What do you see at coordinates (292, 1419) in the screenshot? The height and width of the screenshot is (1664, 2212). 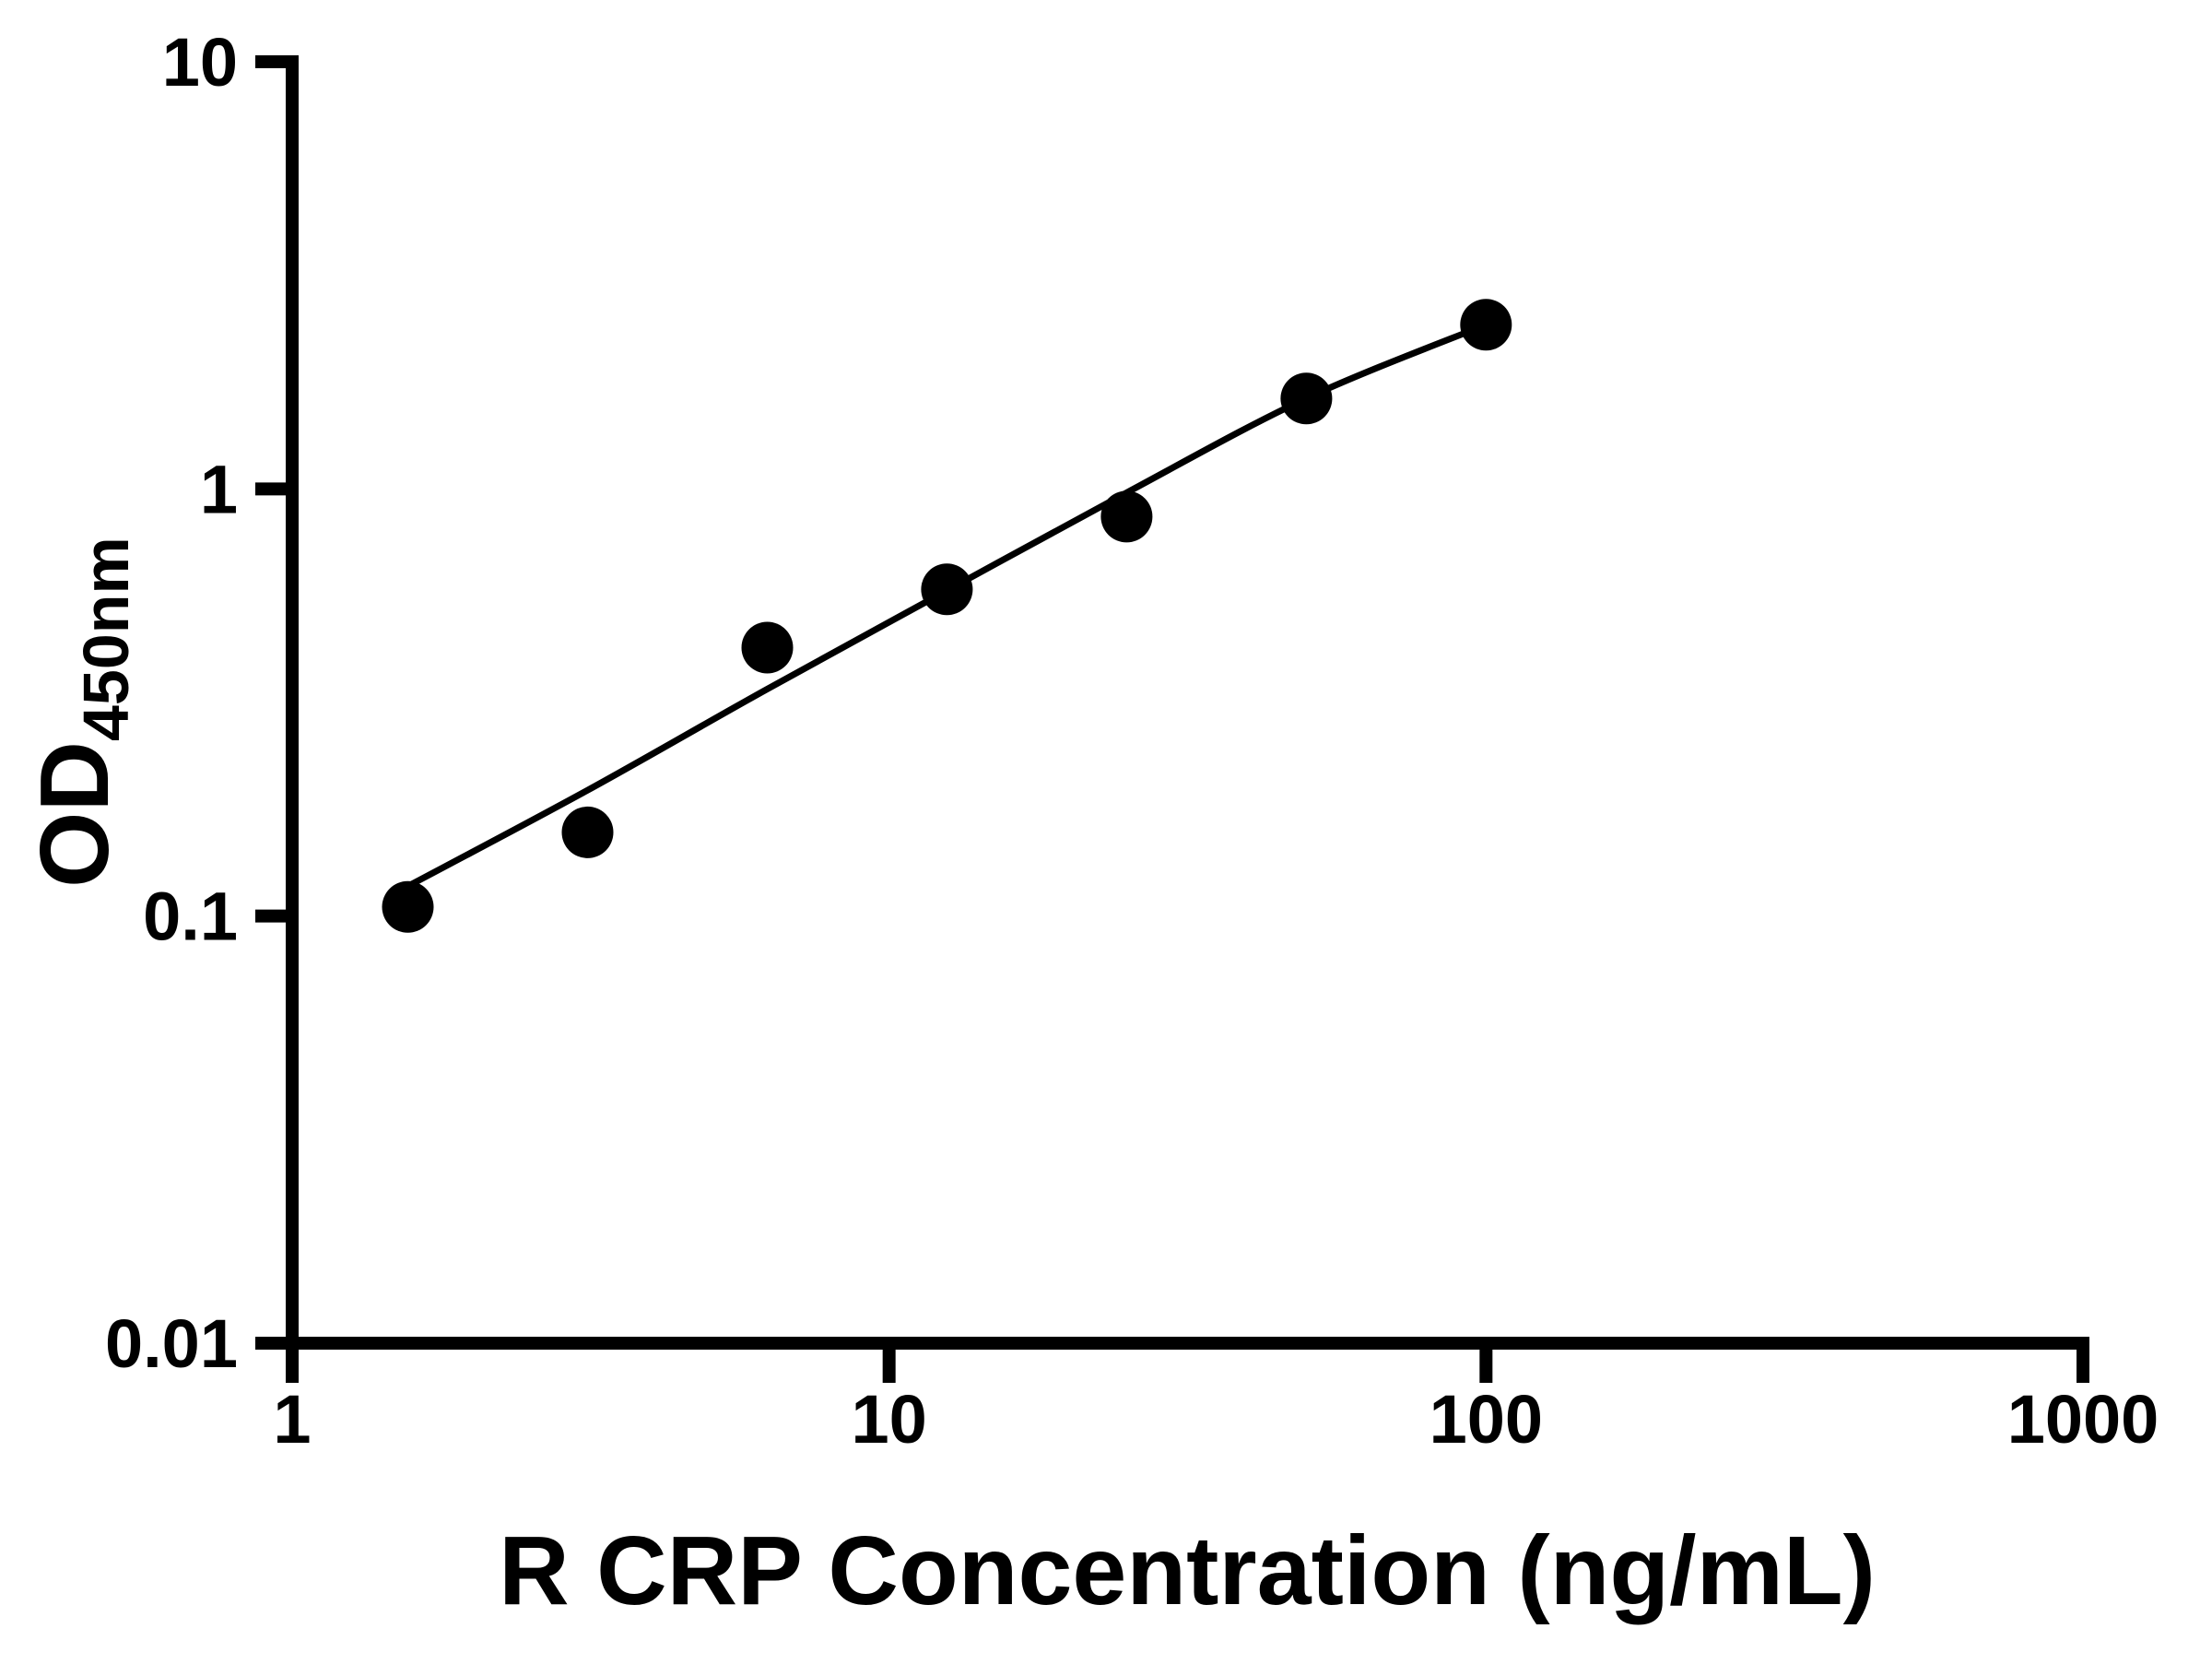 I see `x-tick-label: 1` at bounding box center [292, 1419].